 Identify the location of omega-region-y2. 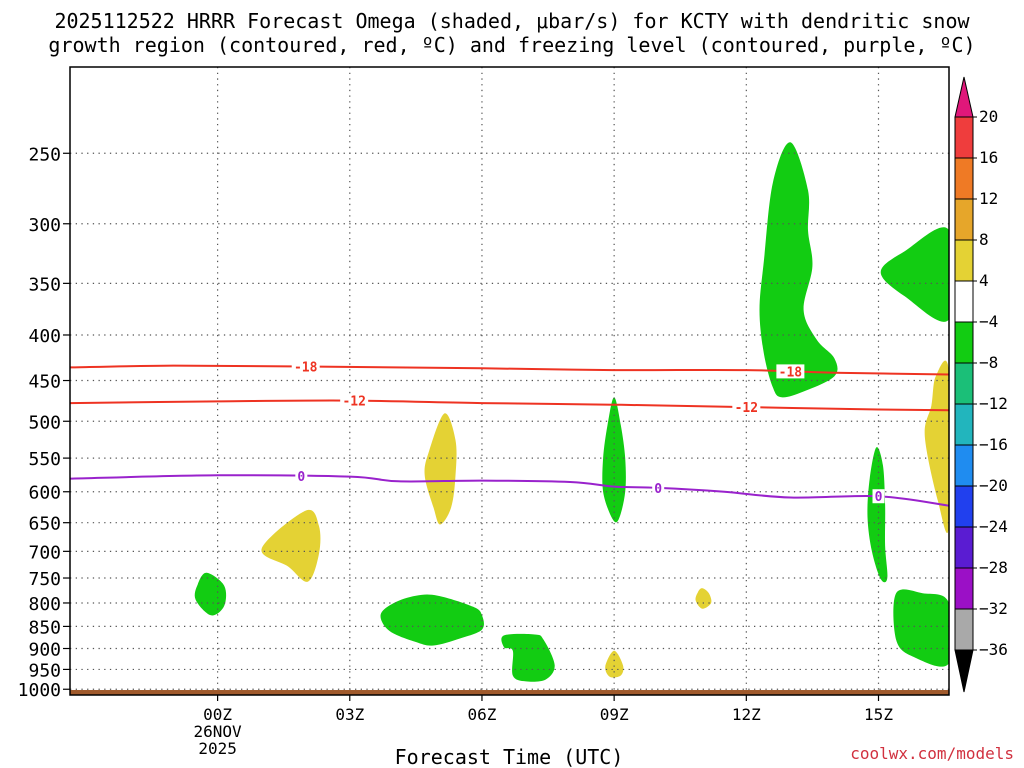
(291, 545).